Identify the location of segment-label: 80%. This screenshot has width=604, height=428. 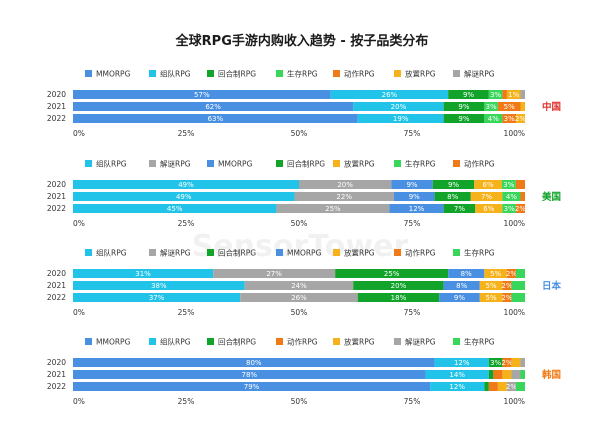
(254, 363).